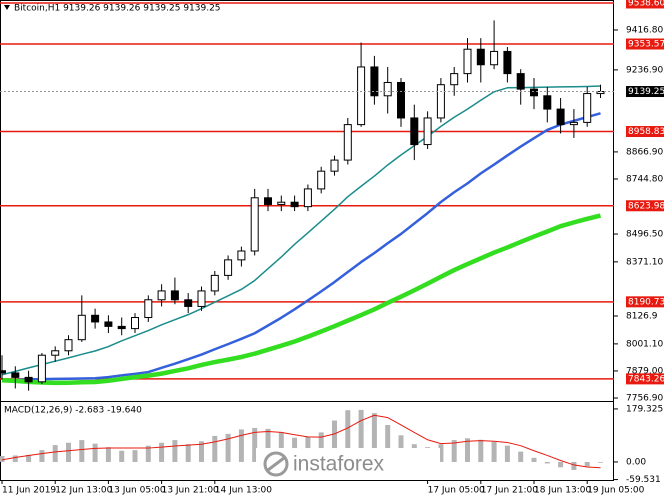 This screenshot has width=665, height=499. I want to click on macd-label: MACD(12,26,9) -2.683 -19.640, so click(73, 411).